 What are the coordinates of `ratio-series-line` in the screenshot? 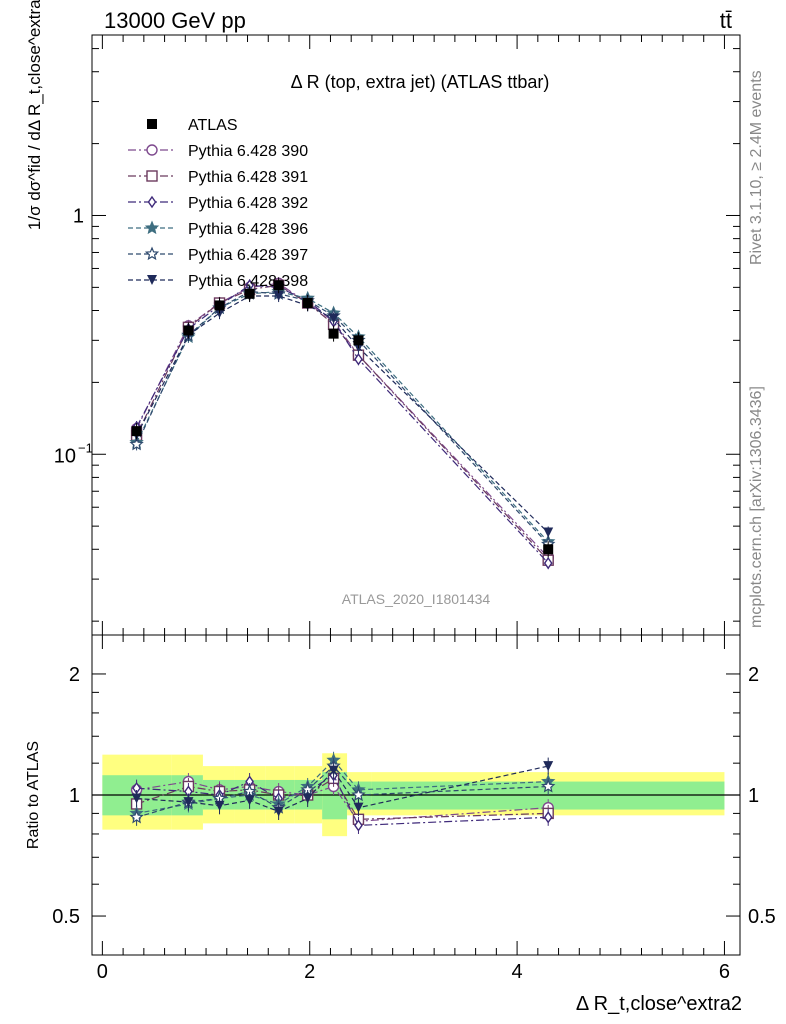 It's located at (342, 791).